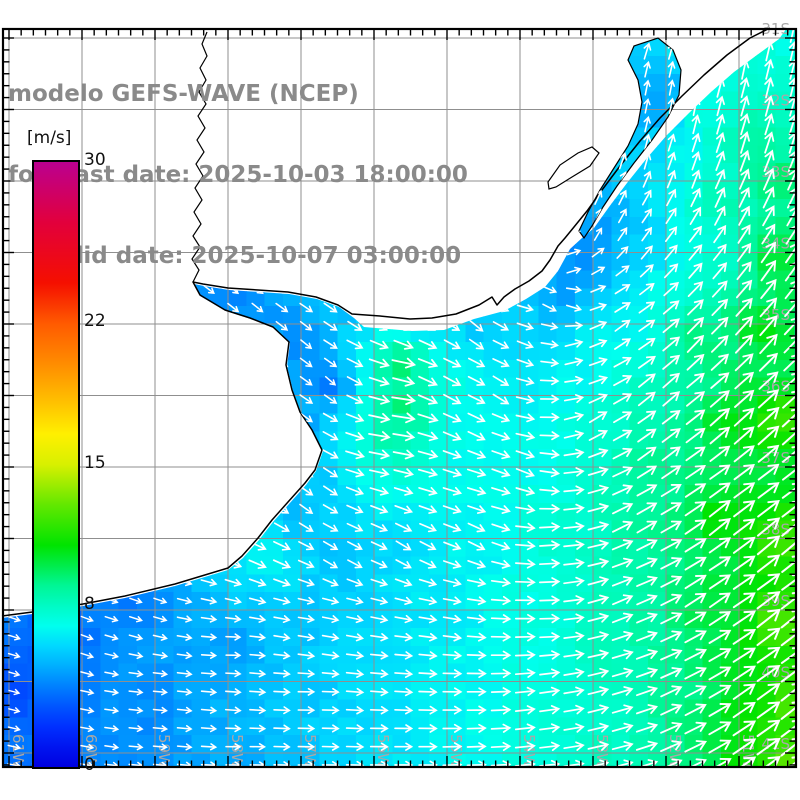  What do you see at coordinates (49, 138) in the screenshot?
I see `colorbar-unit-label: [m/s]` at bounding box center [49, 138].